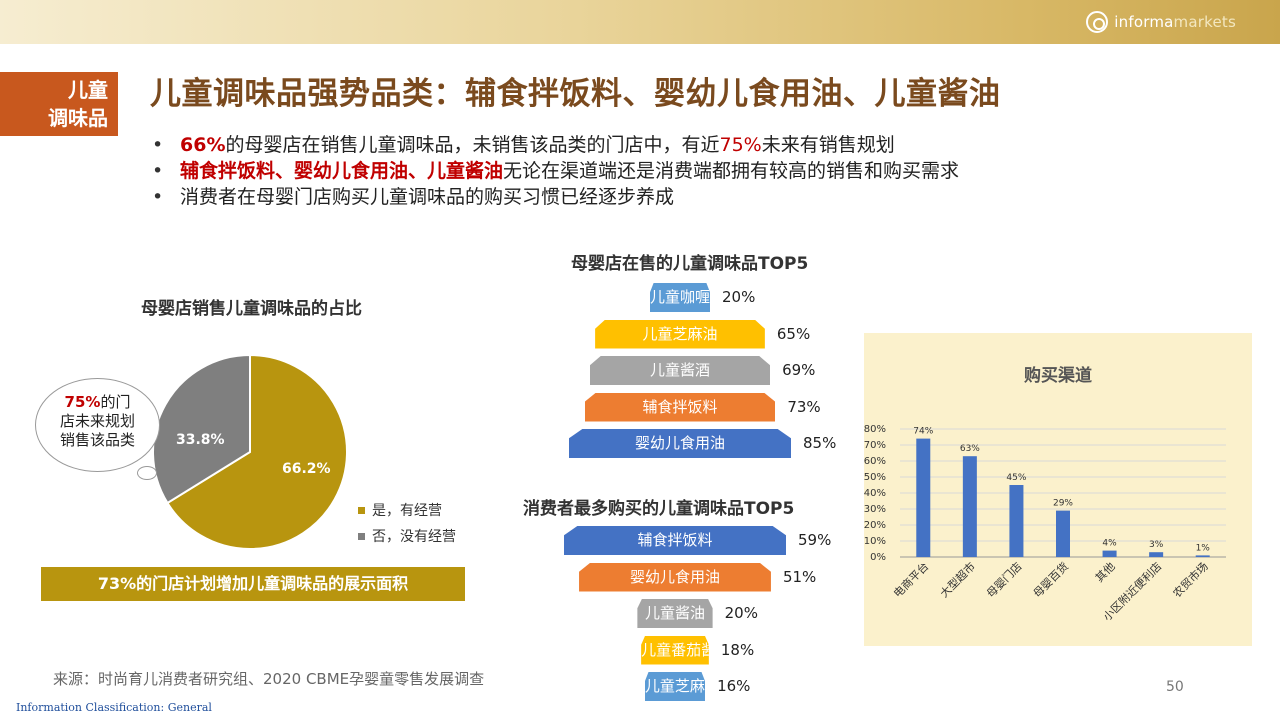 This screenshot has width=1280, height=720. I want to click on funnel-value-label: 51%, so click(799, 576).